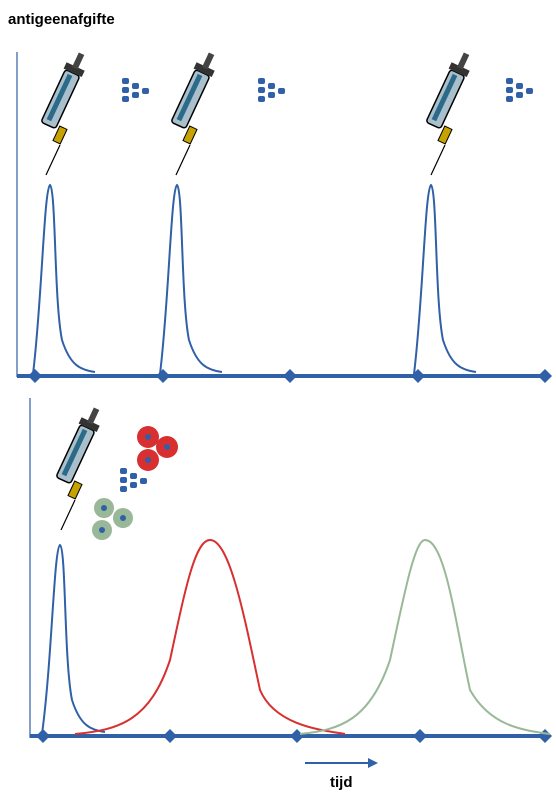 This screenshot has height=792, width=556. What do you see at coordinates (341, 782) in the screenshot?
I see `x-axis-label: tijd` at bounding box center [341, 782].